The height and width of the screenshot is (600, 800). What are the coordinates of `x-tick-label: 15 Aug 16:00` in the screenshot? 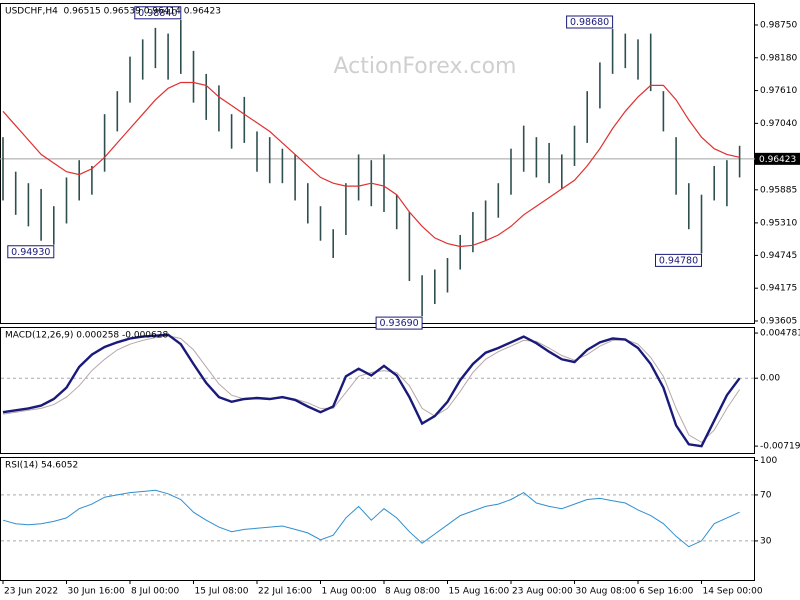 It's located at (479, 592).